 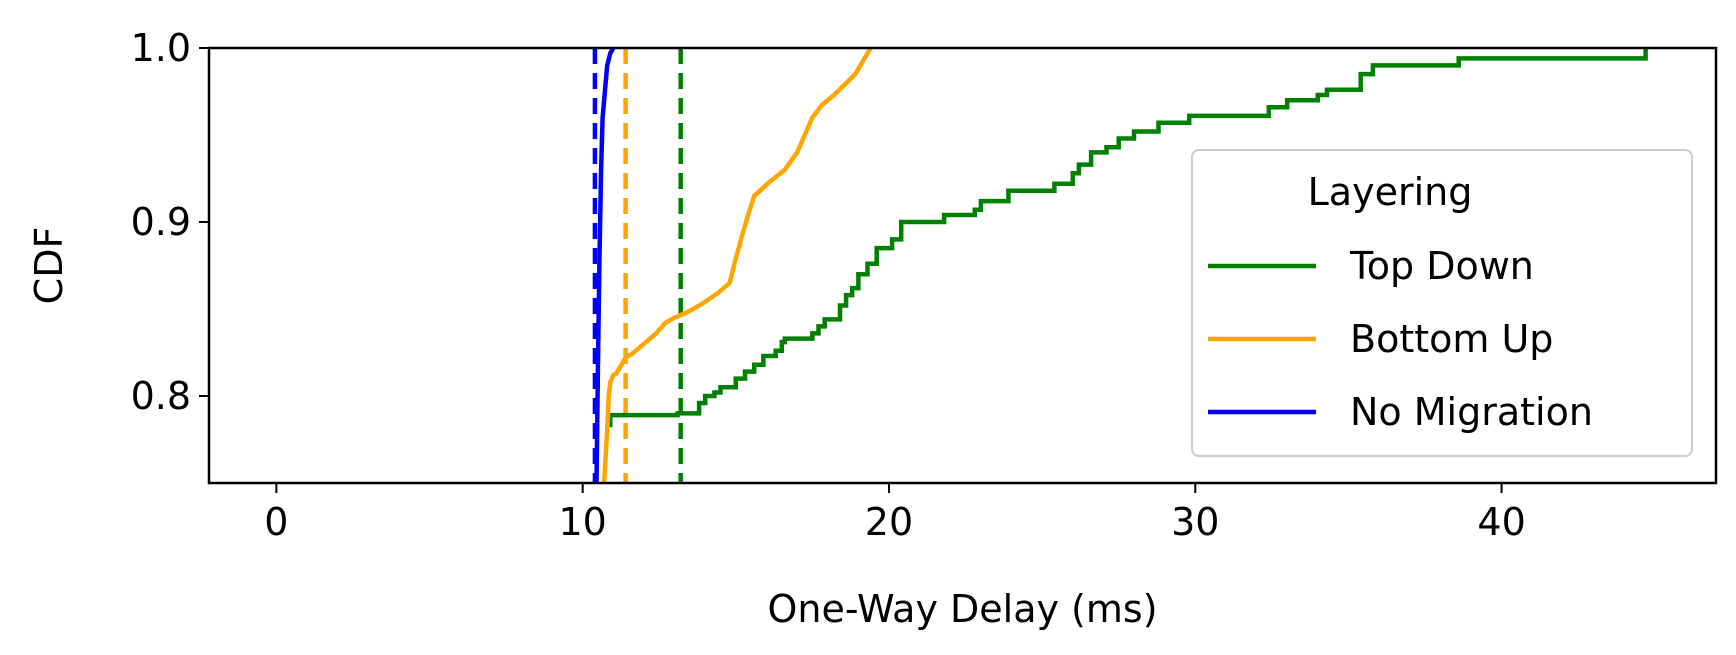 I want to click on x-axis: 0 10 20 30 40, so click(x=895, y=513).